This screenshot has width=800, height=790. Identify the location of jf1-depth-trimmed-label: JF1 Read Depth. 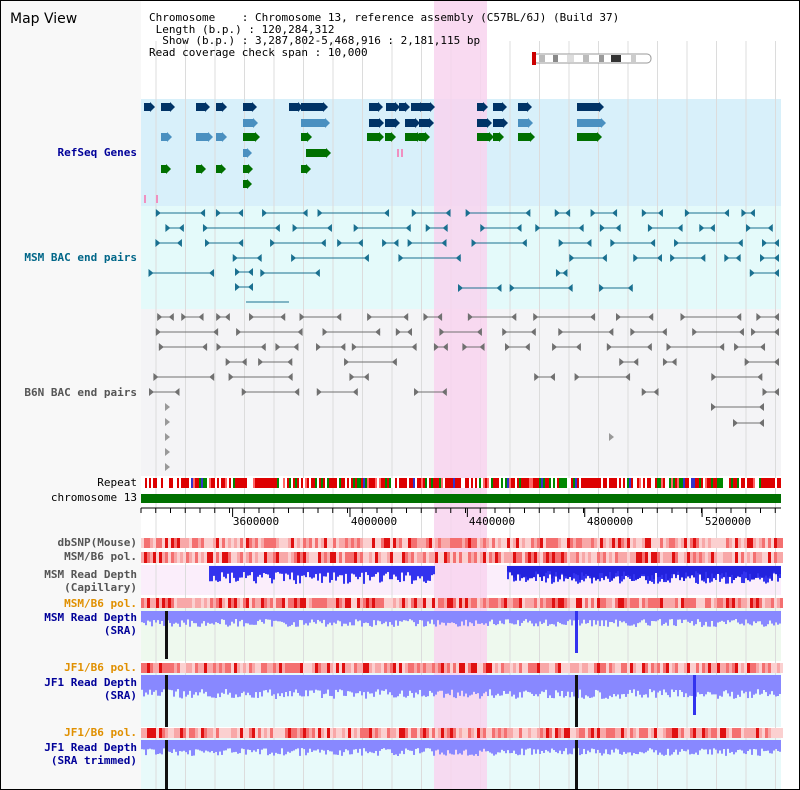
(90, 747).